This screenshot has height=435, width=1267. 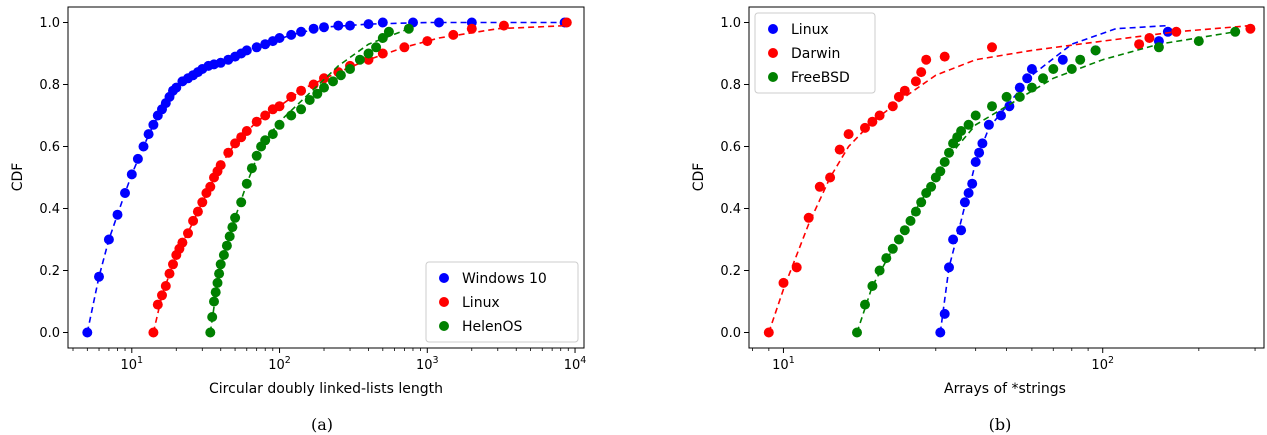 I want to click on series-linux, so click(x=1054, y=181).